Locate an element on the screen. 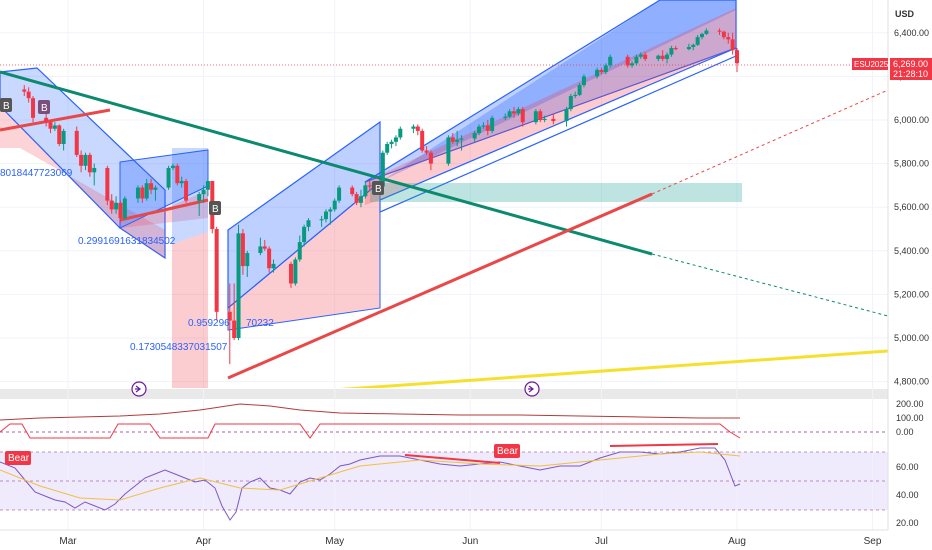 Image resolution: width=932 pixels, height=550 pixels. signal-marker-b-1: B is located at coordinates (6, 105).